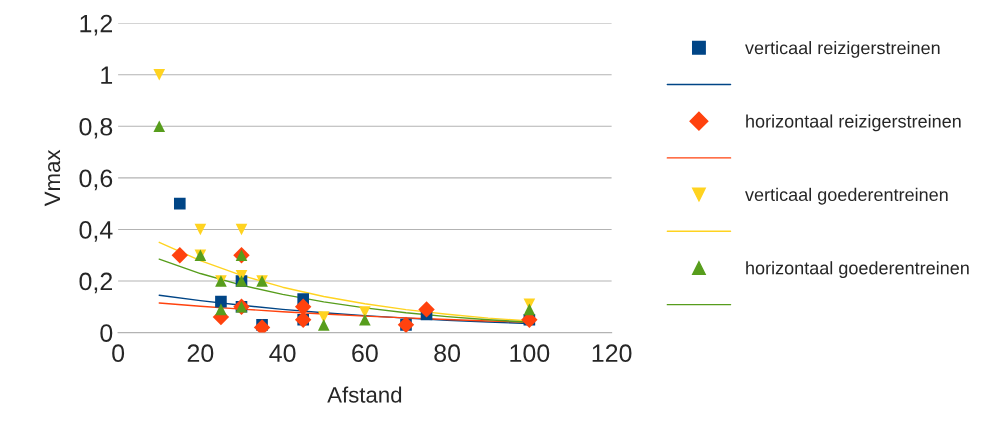  What do you see at coordinates (96, 231) in the screenshot?
I see `y-tick-label: 0,4` at bounding box center [96, 231].